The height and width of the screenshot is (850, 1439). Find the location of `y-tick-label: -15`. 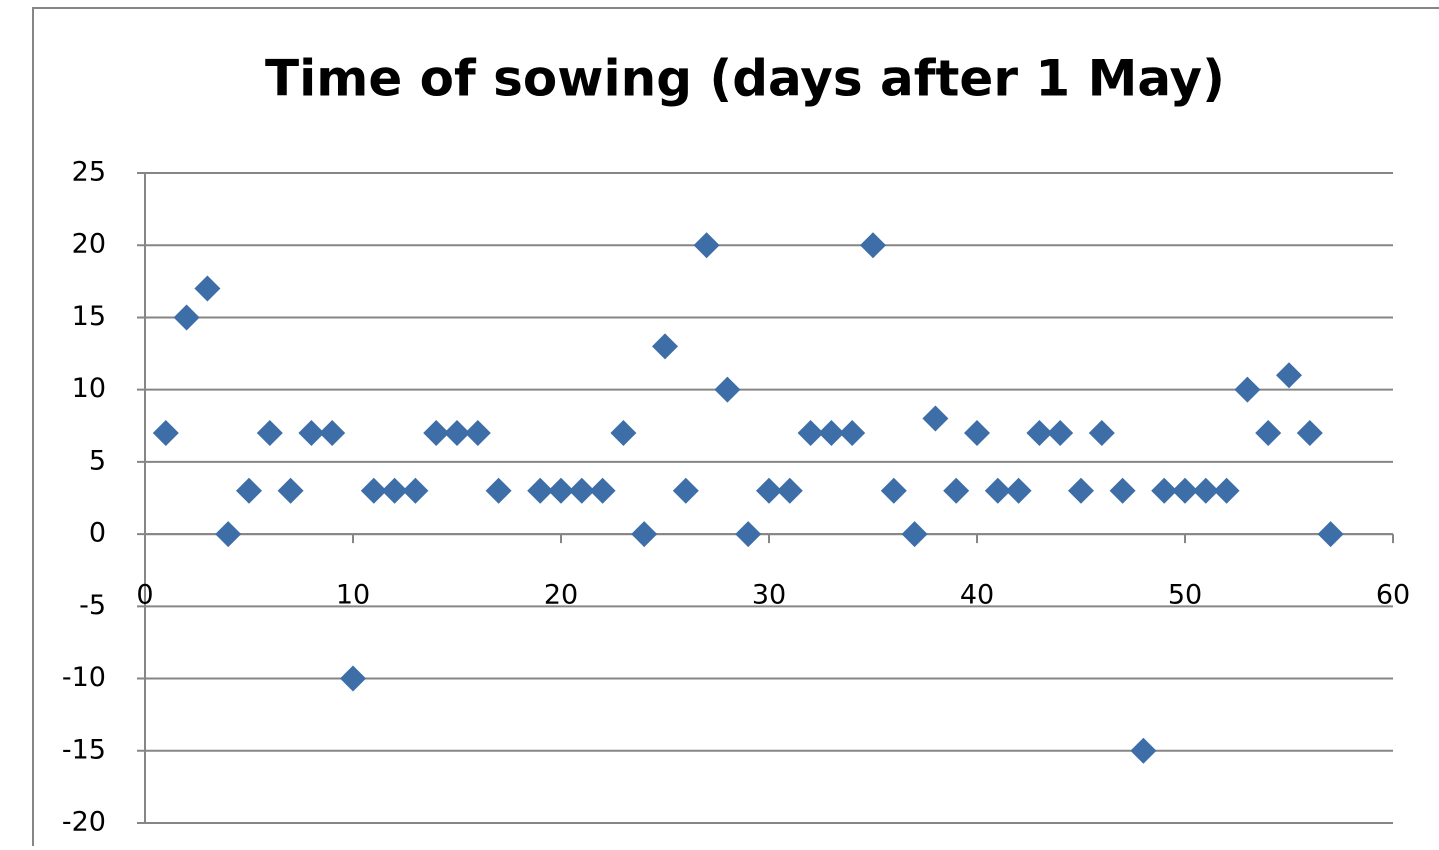

y-tick-label: -15 is located at coordinates (84, 749).